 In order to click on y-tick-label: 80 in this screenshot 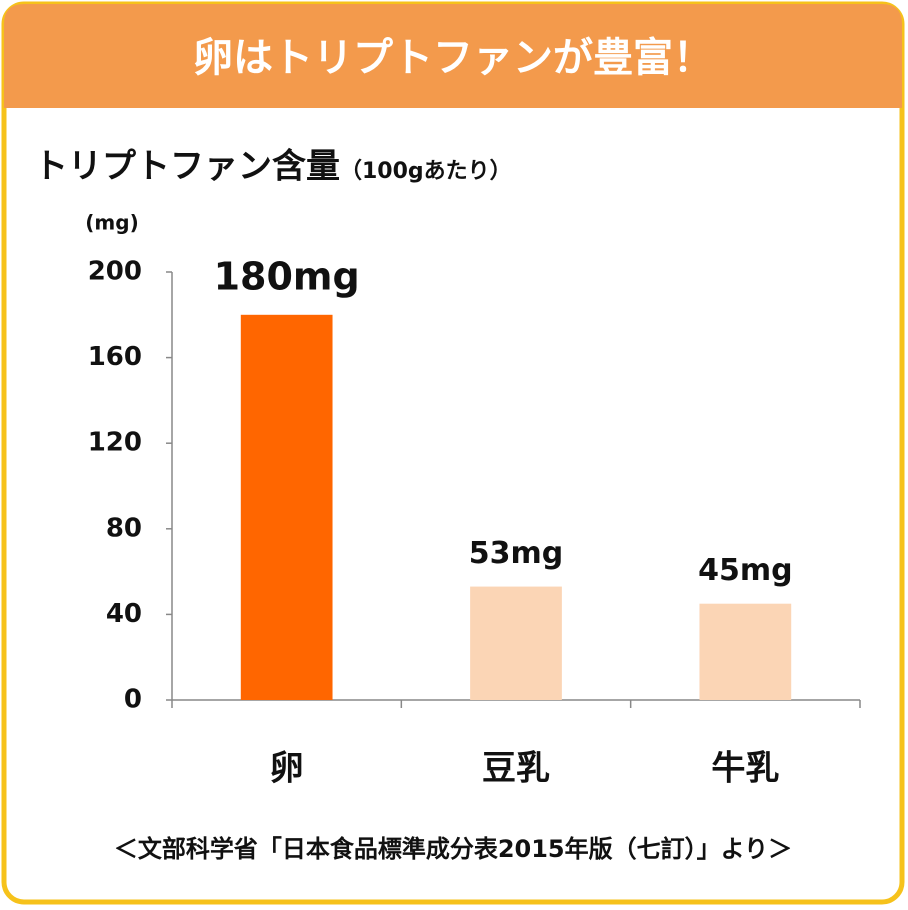, I will do `click(124, 528)`.